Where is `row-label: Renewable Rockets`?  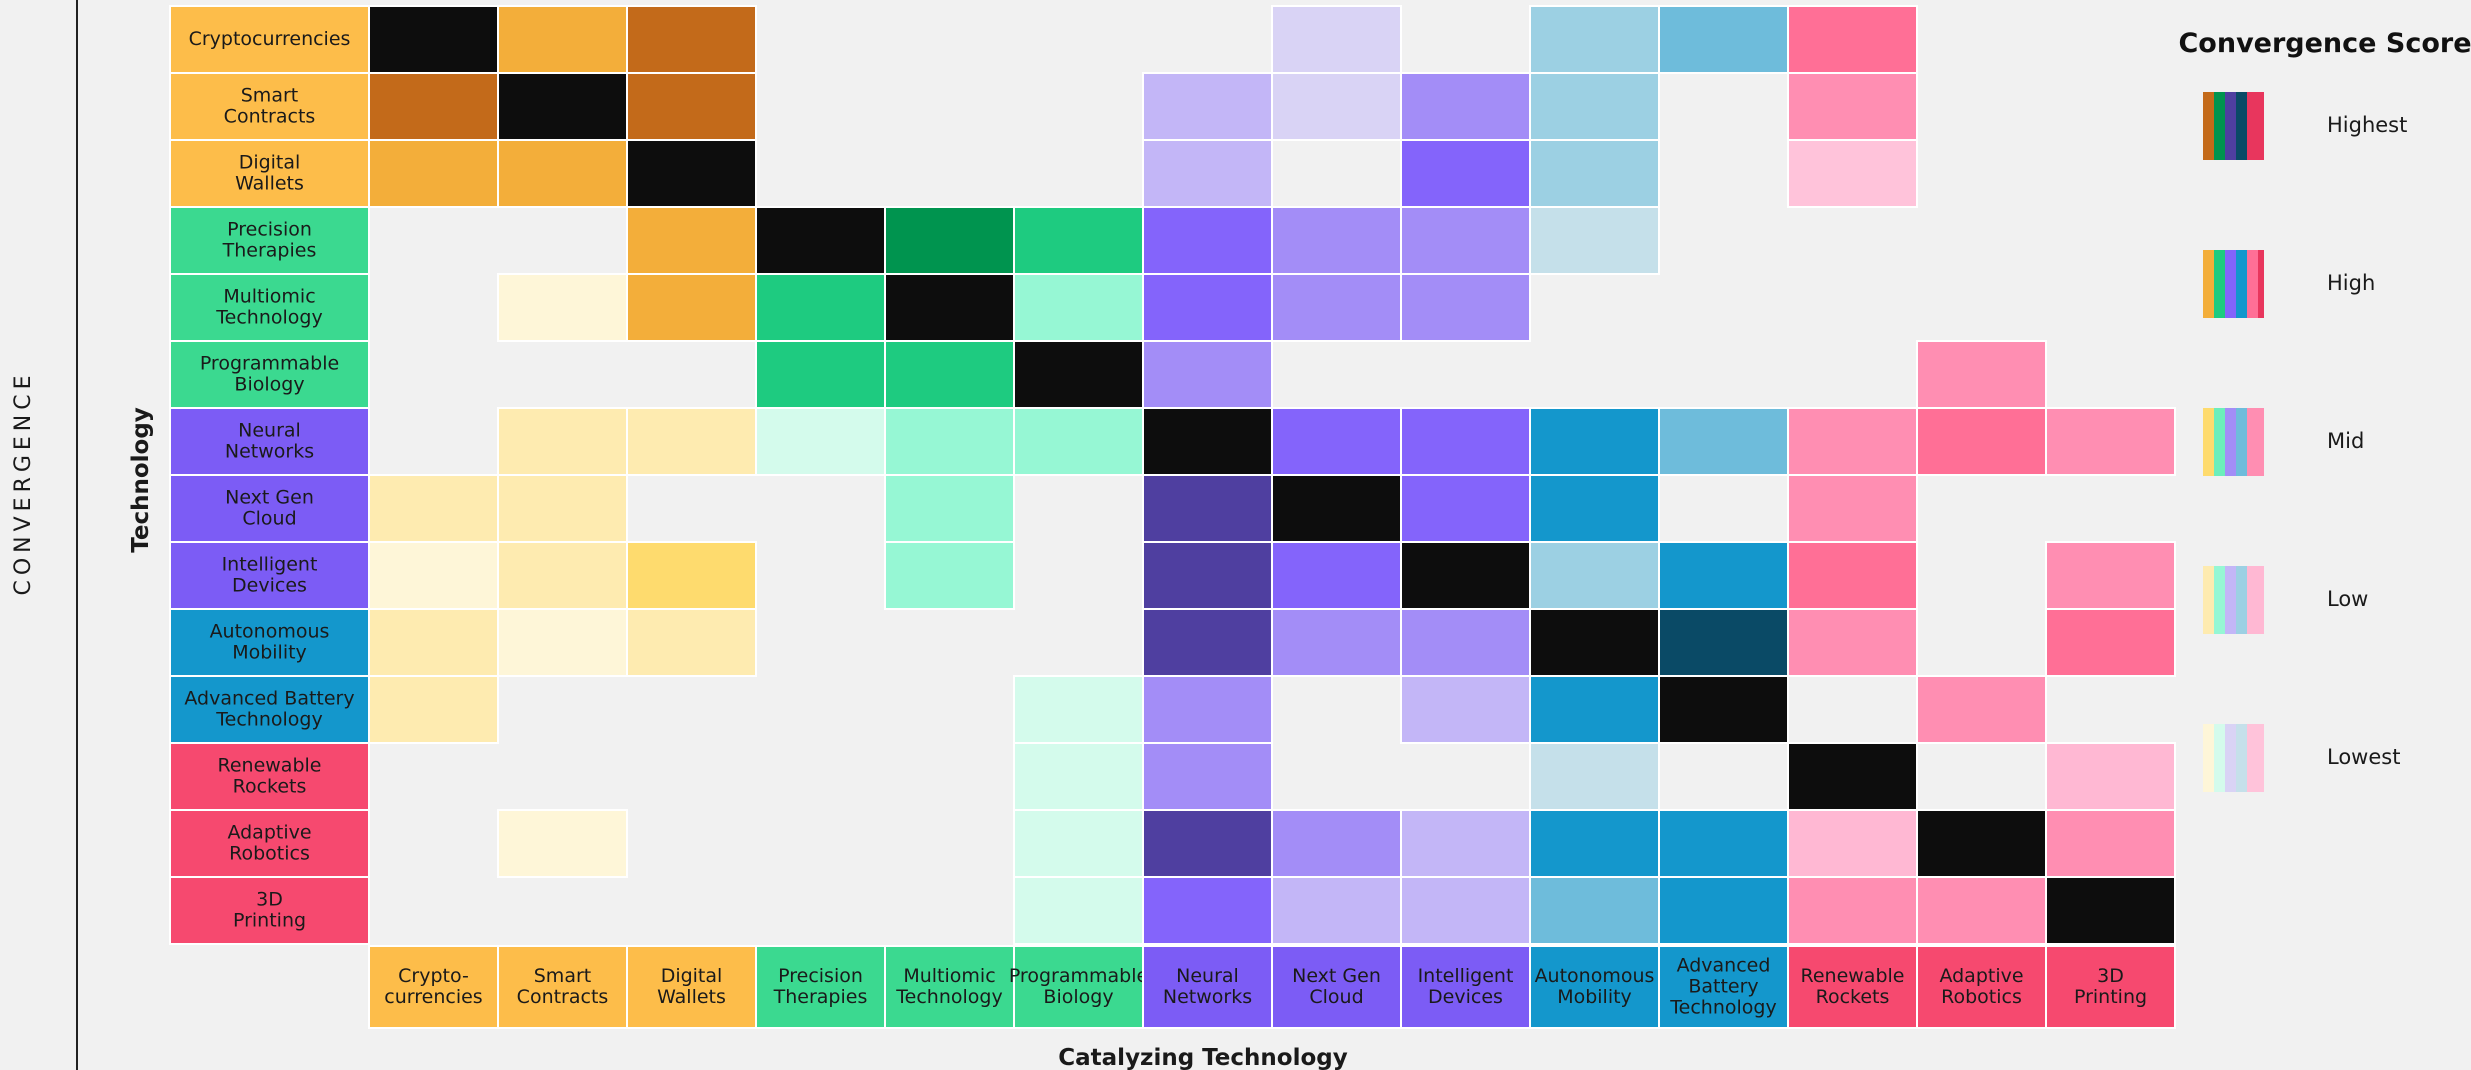 row-label: Renewable Rockets is located at coordinates (270, 776).